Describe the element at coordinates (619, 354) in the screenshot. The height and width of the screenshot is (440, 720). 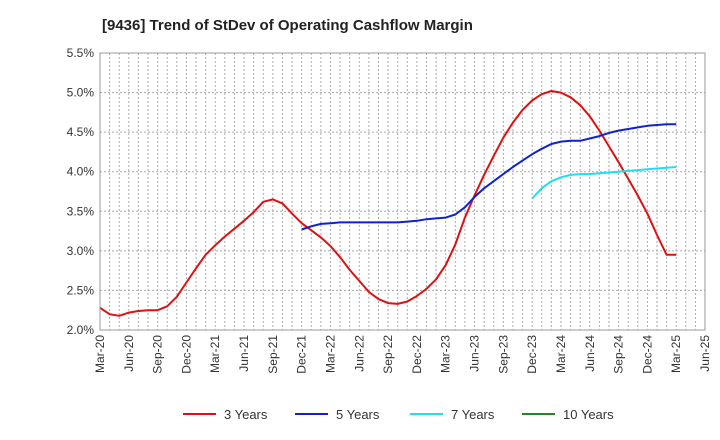
I see `x-tick-label: Sep-24` at that location.